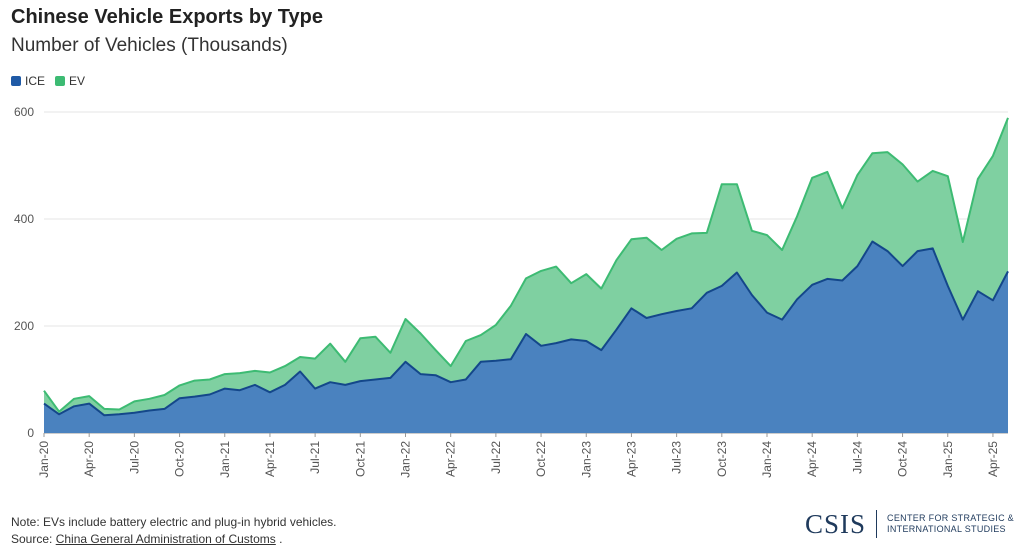 The width and height of the screenshot is (1024, 554). What do you see at coordinates (30, 433) in the screenshot?
I see `y-tick-label: 0` at bounding box center [30, 433].